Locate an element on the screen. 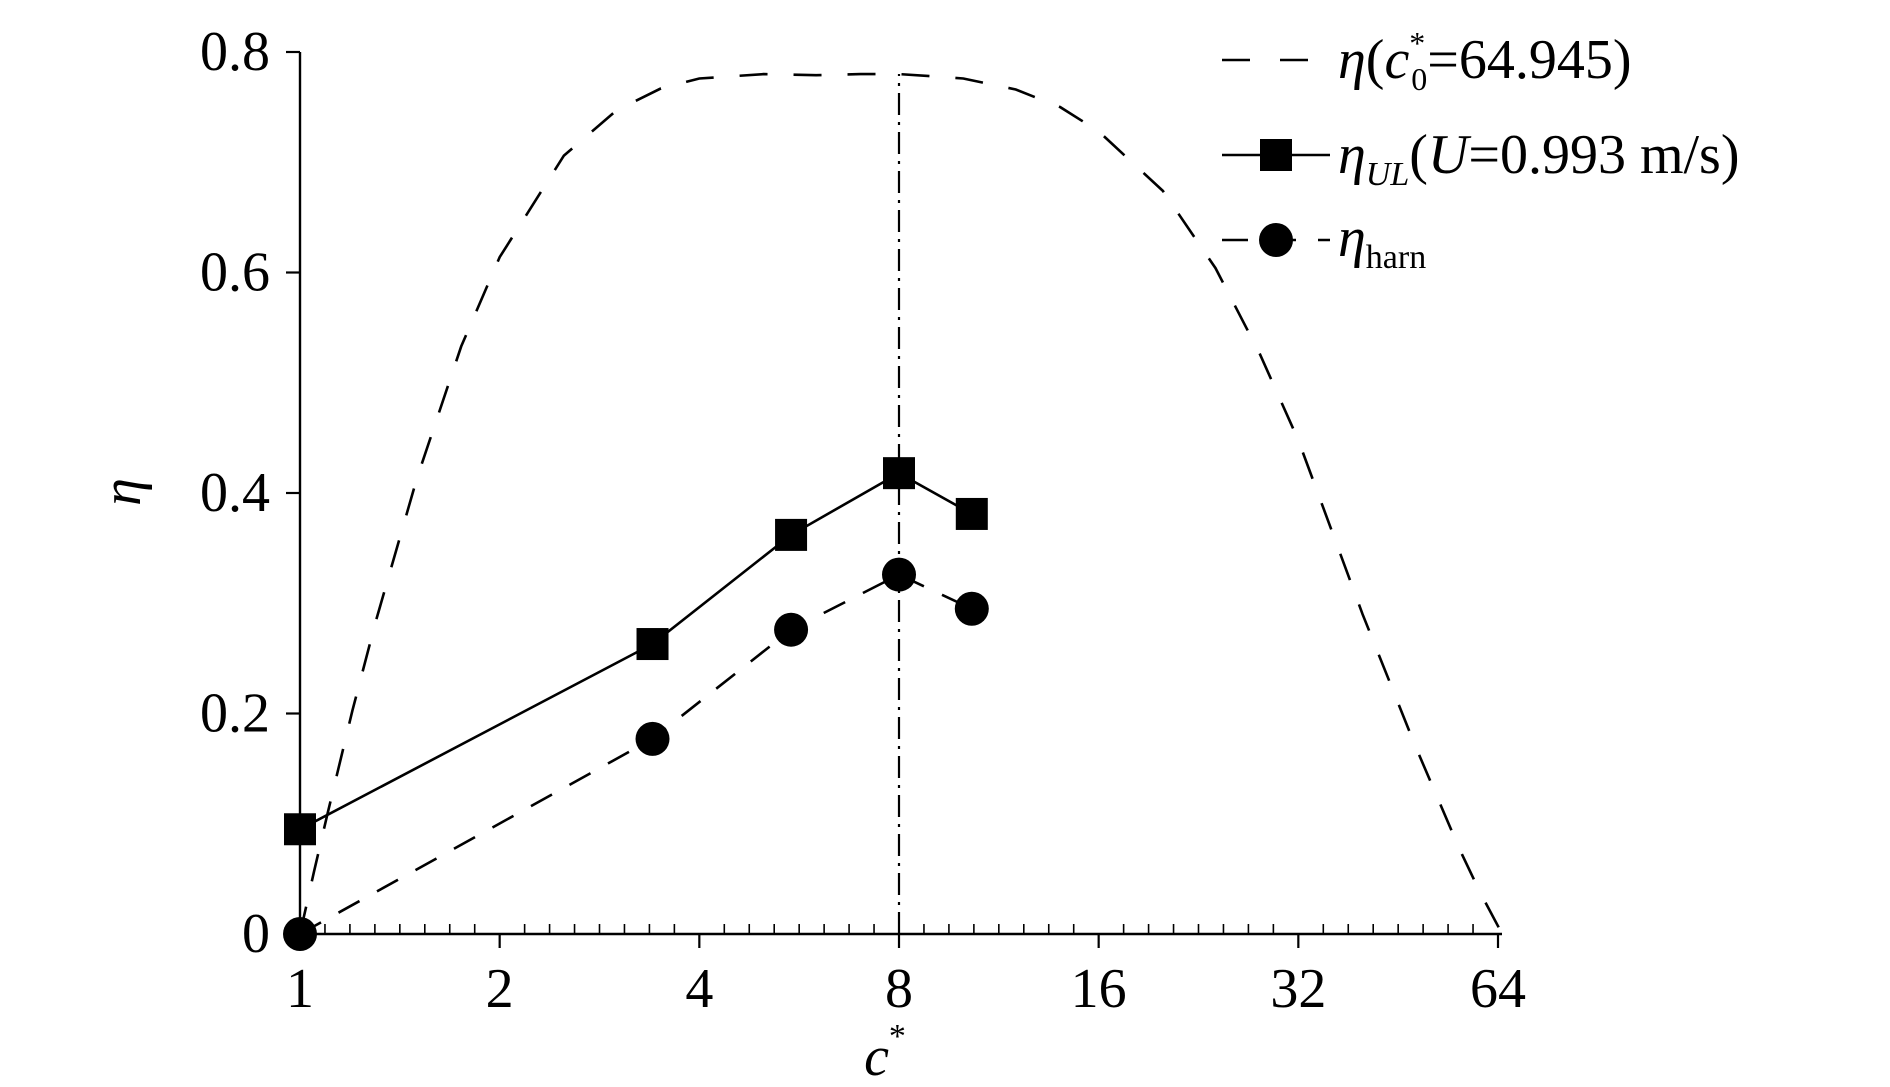 This screenshot has width=1890, height=1087. legend-label-eta: η(c* 0=64.945) is located at coordinates (1485, 61).